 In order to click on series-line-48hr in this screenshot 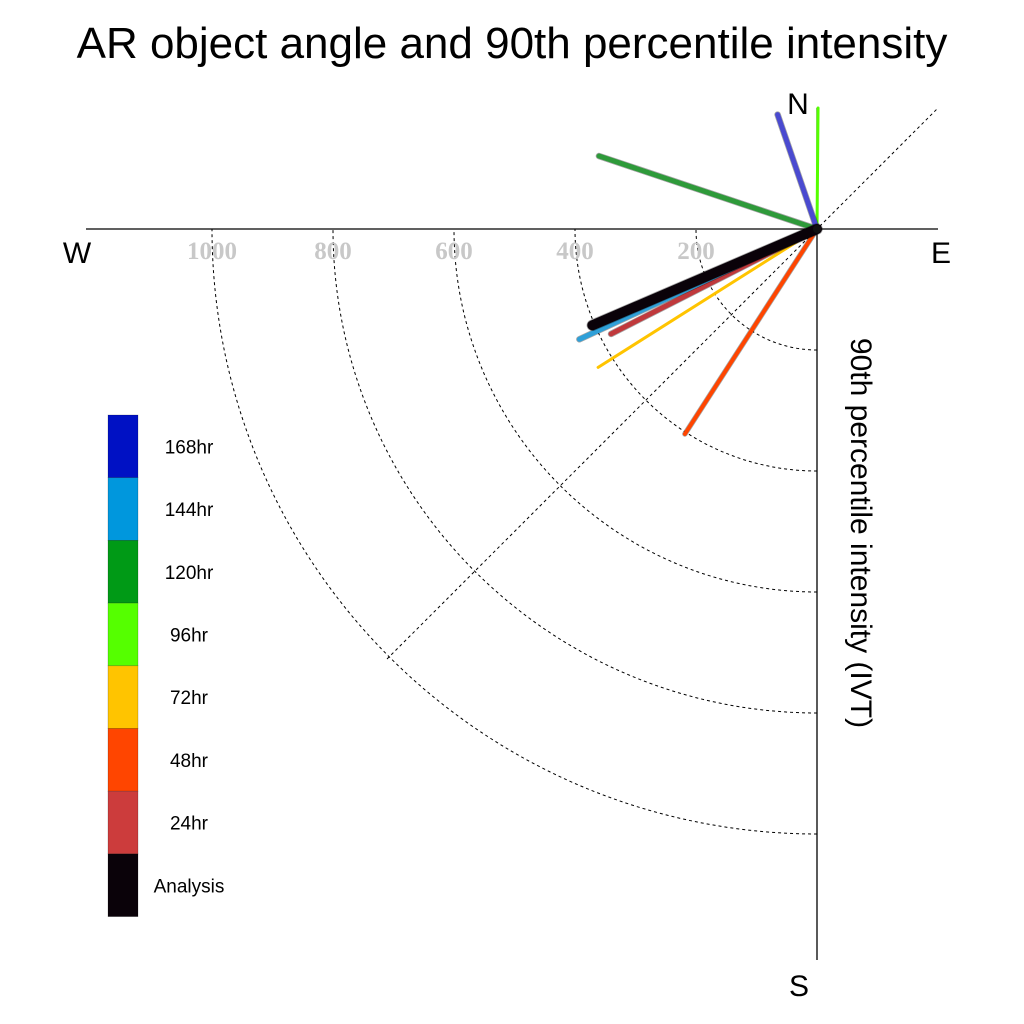, I will do `click(750, 331)`.